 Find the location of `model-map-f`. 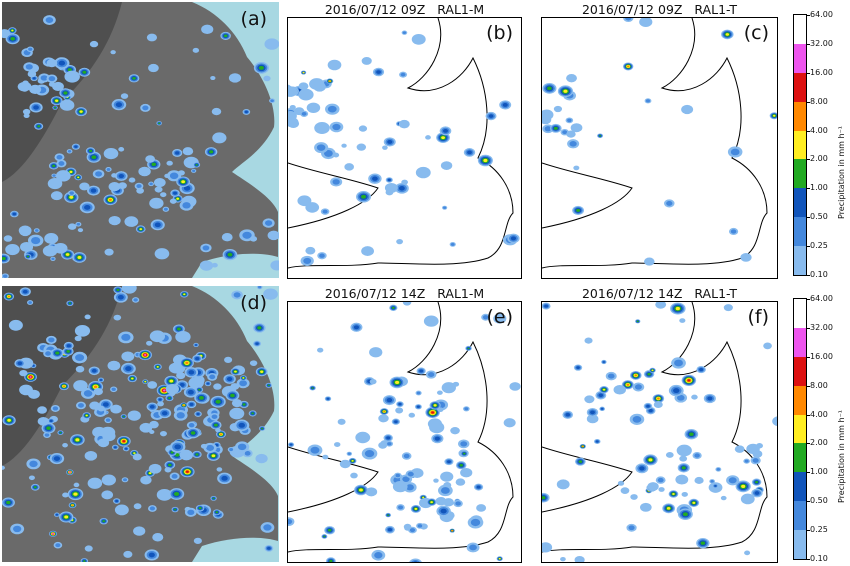

model-map-f is located at coordinates (659, 432).